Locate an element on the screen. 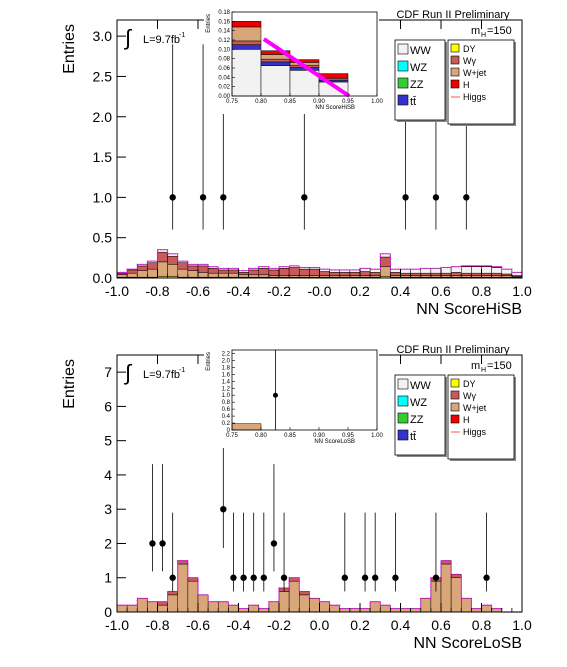 The height and width of the screenshot is (667, 567). legend: WW WZ ZZ tt̄ DY Wγ W+jet H Higgs is located at coordinates (455, 82).